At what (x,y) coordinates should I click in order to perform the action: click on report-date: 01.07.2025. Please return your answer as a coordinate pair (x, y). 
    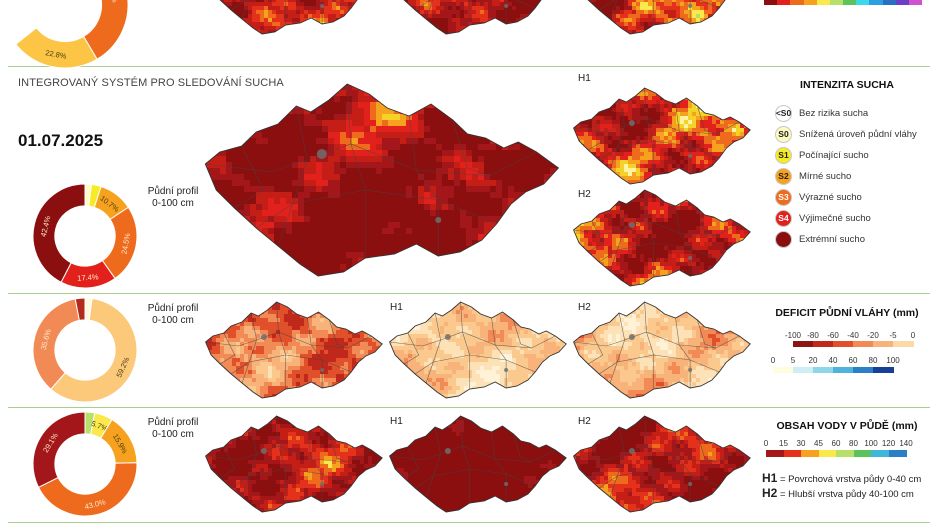
    Looking at the image, I should click on (61, 140).